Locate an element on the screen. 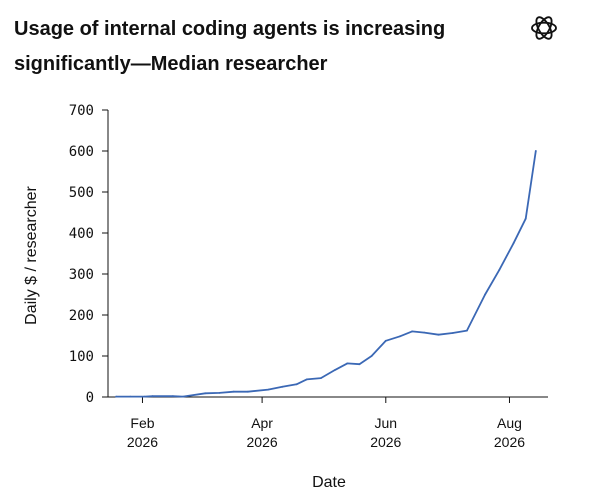 The height and width of the screenshot is (498, 607). y-tick-label: 600 is located at coordinates (81, 152).